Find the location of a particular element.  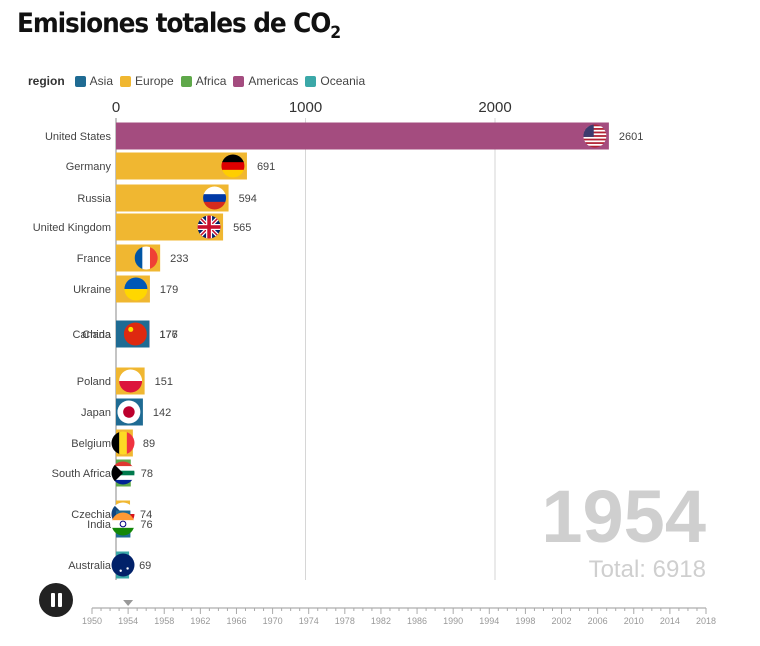

legend-item-asia: Asia is located at coordinates (94, 81).